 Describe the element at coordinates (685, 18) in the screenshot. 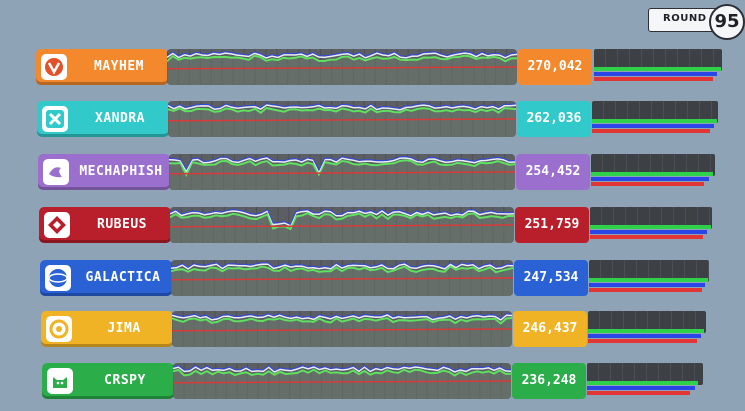

I see `round-label: ROUND` at that location.